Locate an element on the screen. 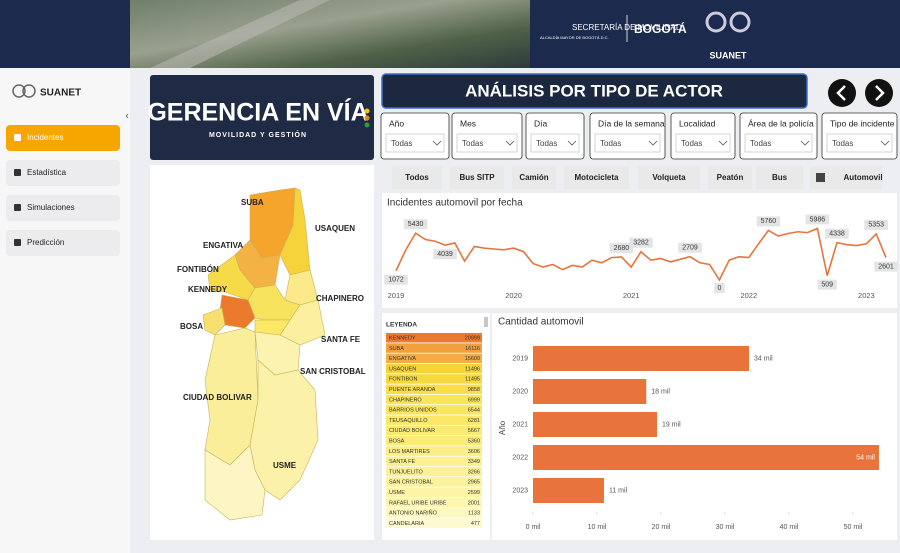  map-label: USAQUEN is located at coordinates (335, 228).